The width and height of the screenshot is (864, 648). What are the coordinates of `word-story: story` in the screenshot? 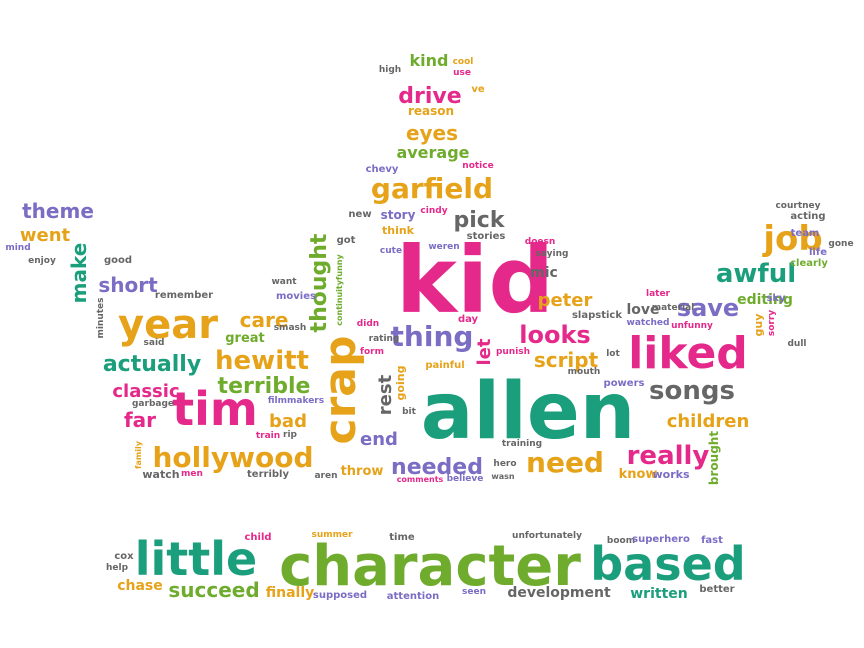 It's located at (398, 215).